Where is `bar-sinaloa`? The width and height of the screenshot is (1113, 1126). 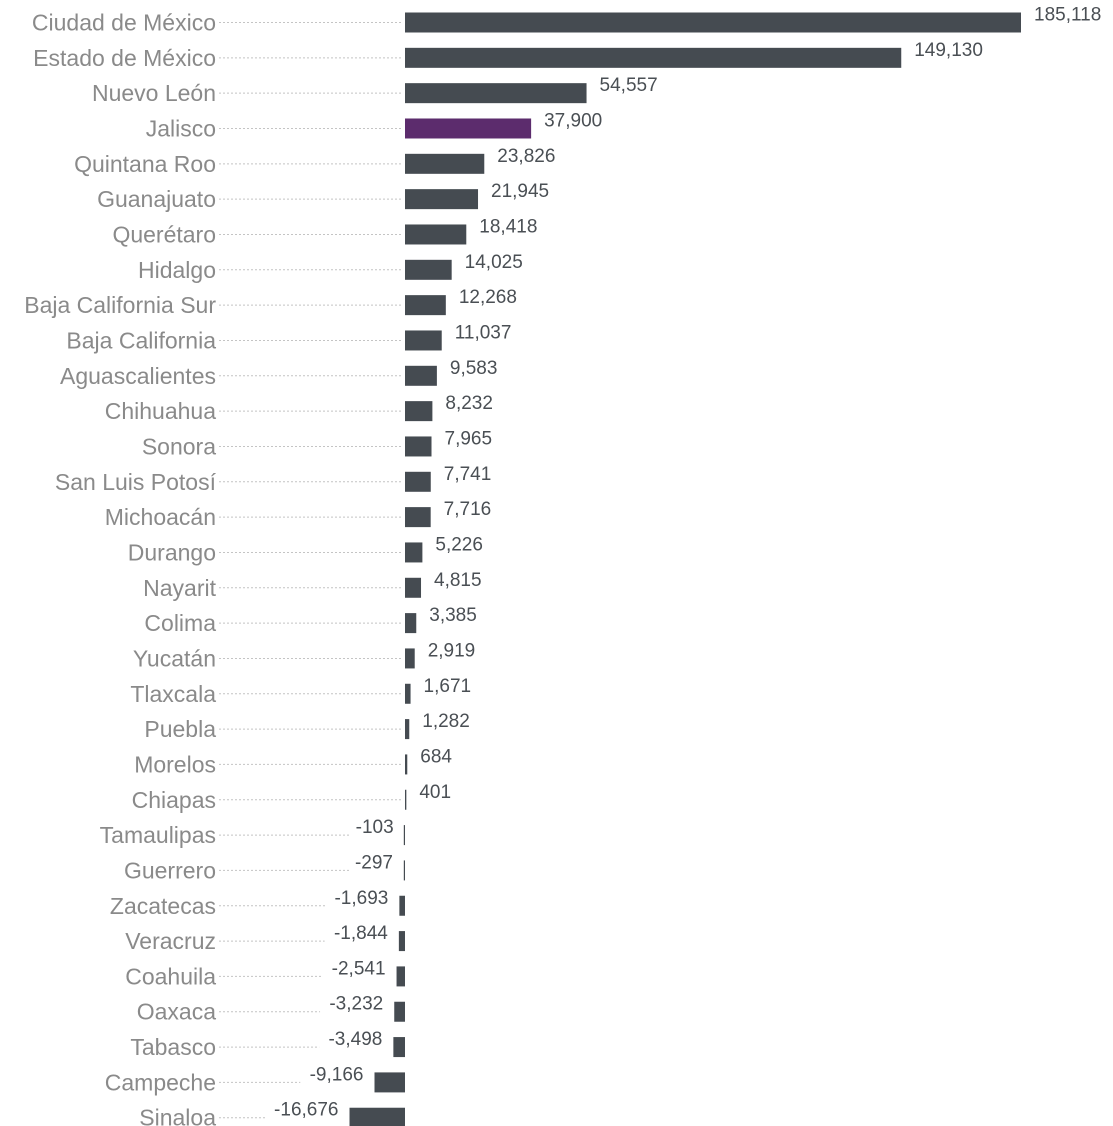
bar-sinaloa is located at coordinates (377, 1116).